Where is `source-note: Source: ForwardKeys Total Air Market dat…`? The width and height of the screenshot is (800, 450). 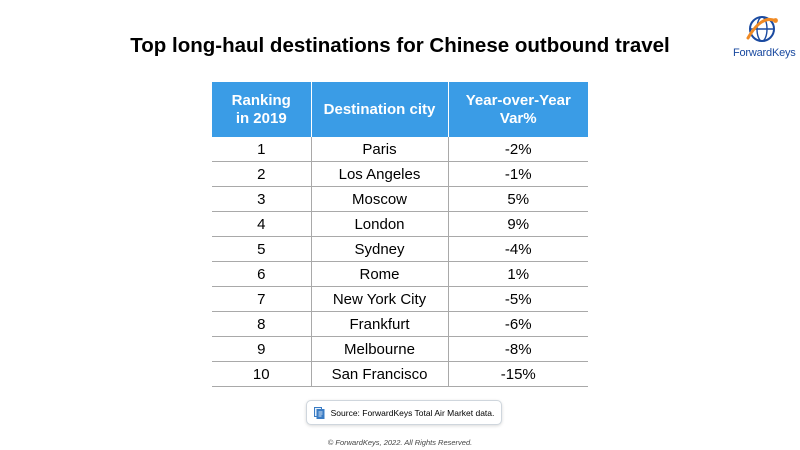
source-note: Source: ForwardKeys Total Air Market dat… is located at coordinates (404, 412).